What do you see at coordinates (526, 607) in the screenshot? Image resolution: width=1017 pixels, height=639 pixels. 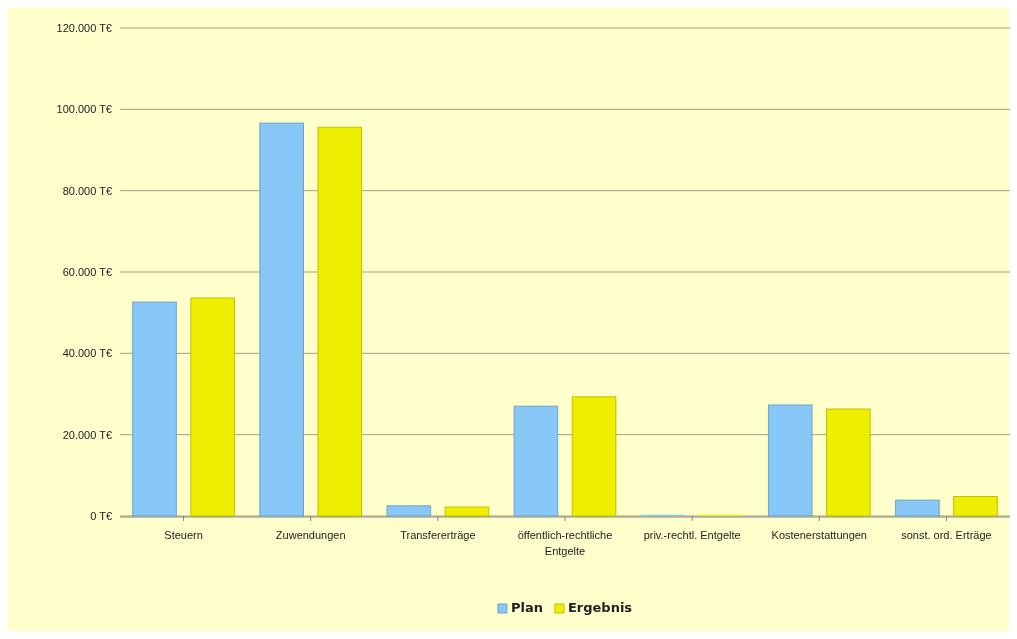 I see `legend-label: Plan` at bounding box center [526, 607].